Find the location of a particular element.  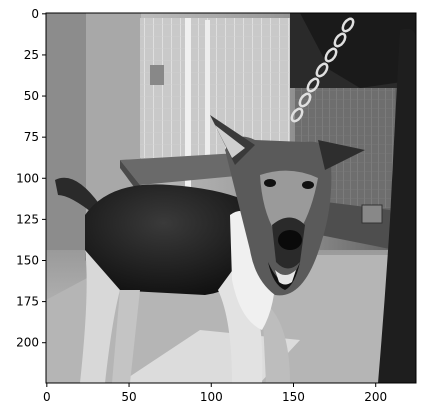

y-tick-label: 150 is located at coordinates (27, 260).